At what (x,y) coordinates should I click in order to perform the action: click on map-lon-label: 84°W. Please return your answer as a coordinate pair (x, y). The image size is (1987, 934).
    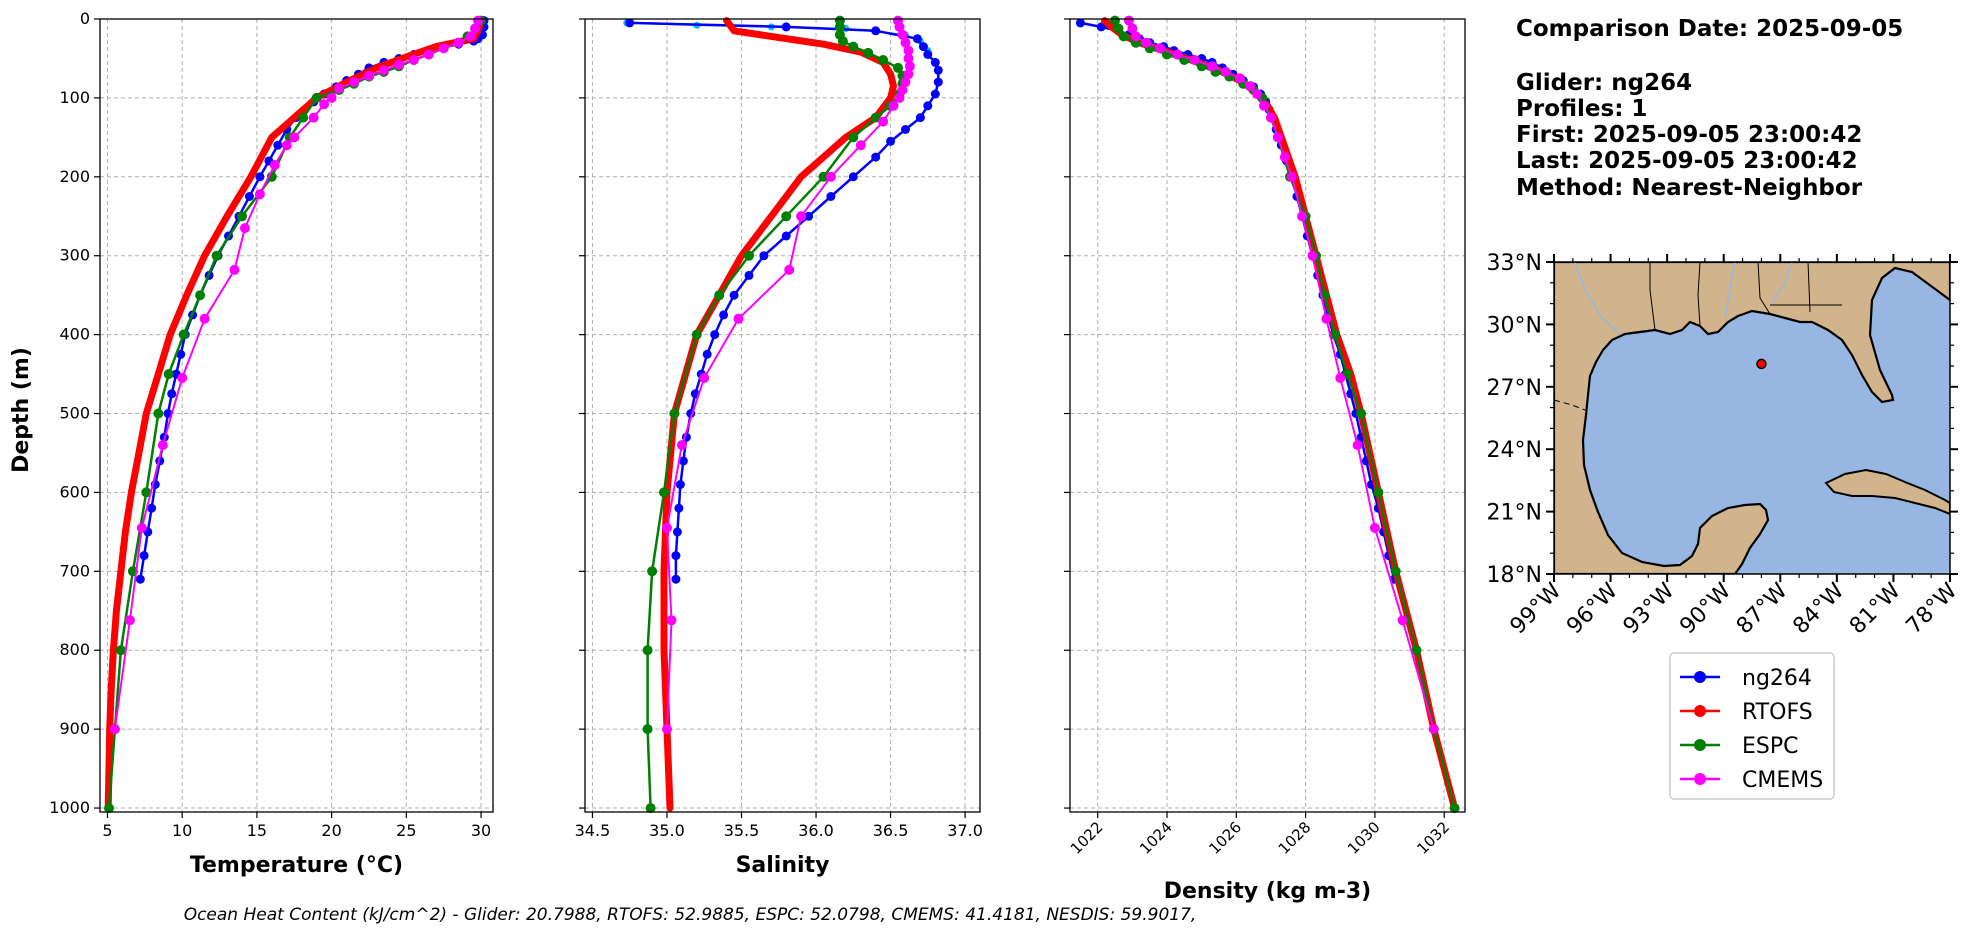
    Looking at the image, I should click on (1818, 608).